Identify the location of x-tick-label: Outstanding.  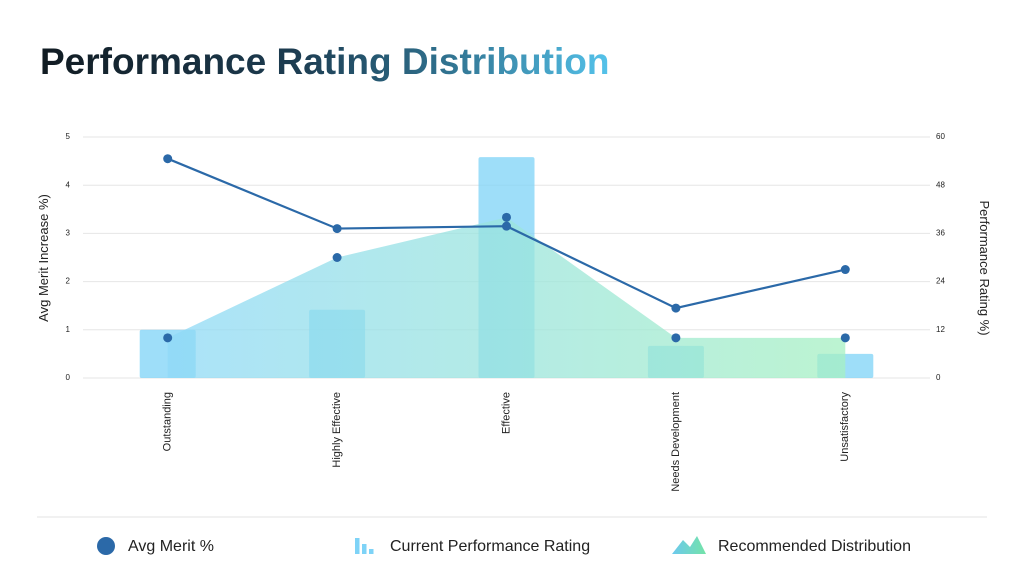
(168, 421).